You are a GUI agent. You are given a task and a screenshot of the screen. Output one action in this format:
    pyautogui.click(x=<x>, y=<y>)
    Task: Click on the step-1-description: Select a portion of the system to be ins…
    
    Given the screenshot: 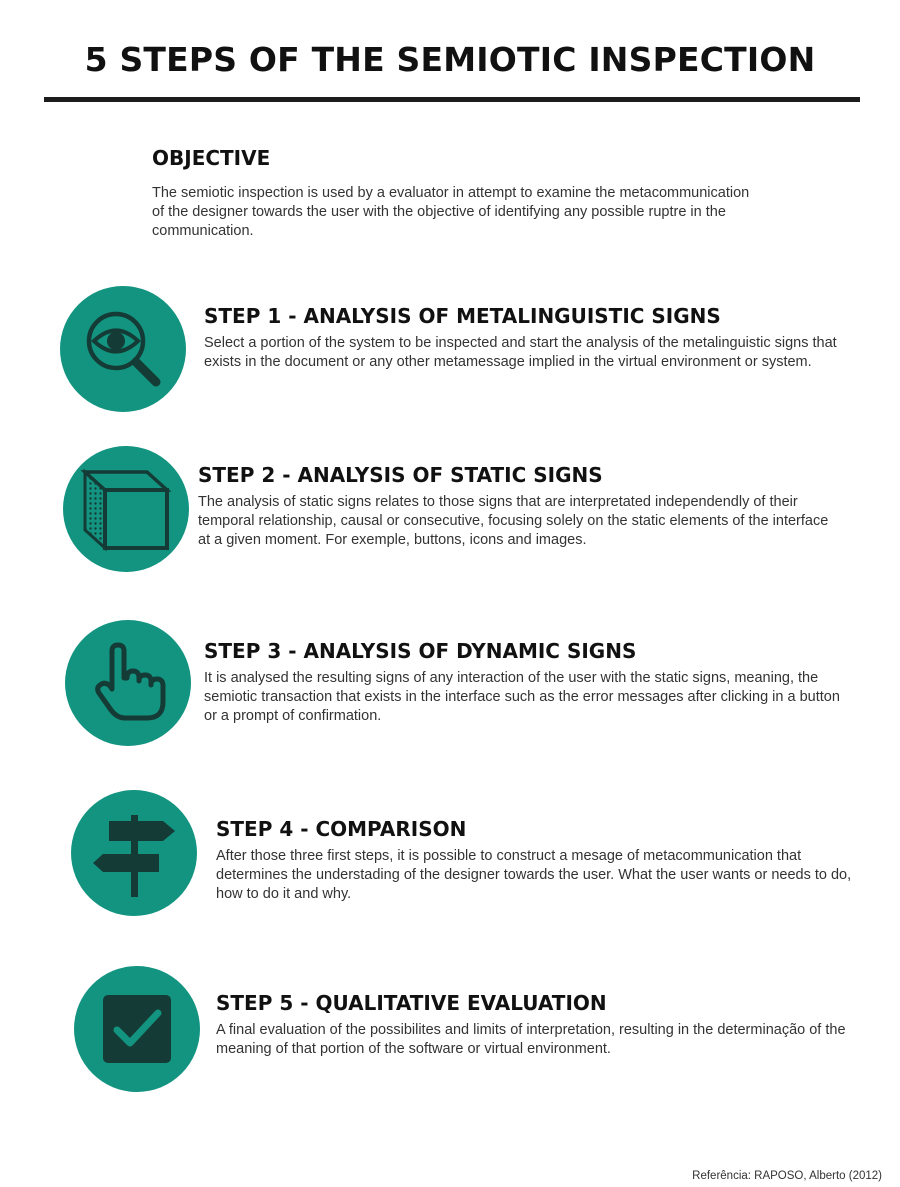 What is the action you would take?
    pyautogui.click(x=520, y=352)
    